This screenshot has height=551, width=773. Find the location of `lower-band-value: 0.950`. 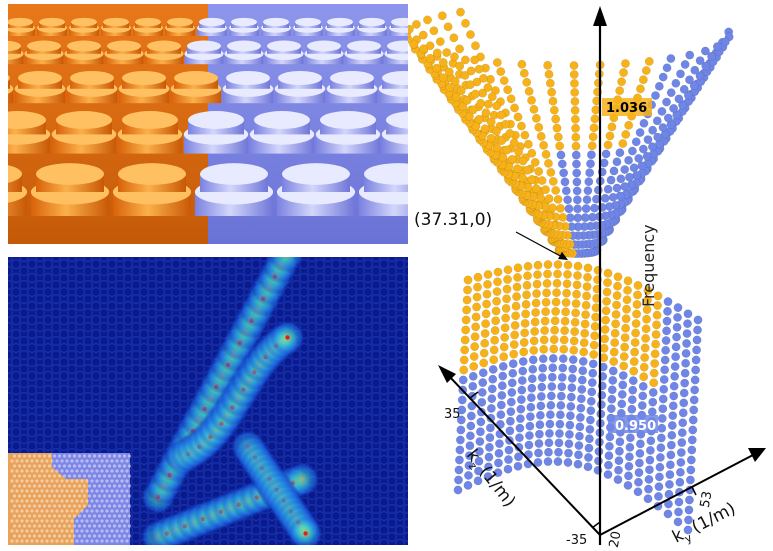

lower-band-value: 0.950 is located at coordinates (635, 426).